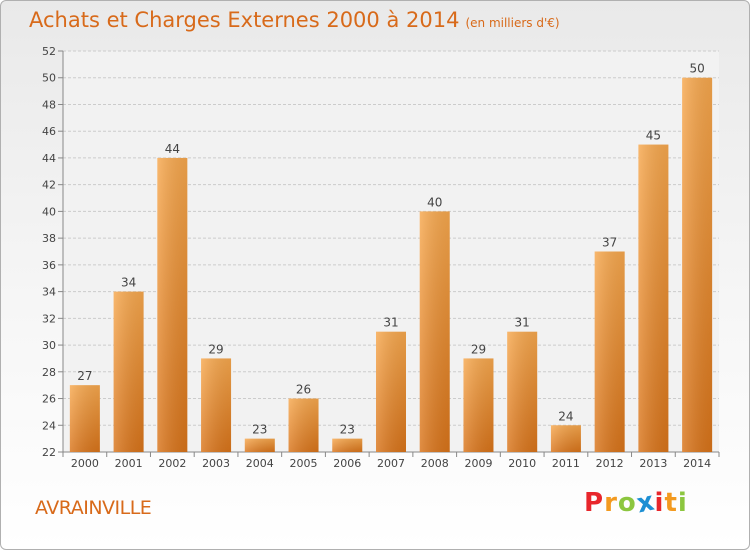  What do you see at coordinates (128, 283) in the screenshot?
I see `data-label: 34` at bounding box center [128, 283].